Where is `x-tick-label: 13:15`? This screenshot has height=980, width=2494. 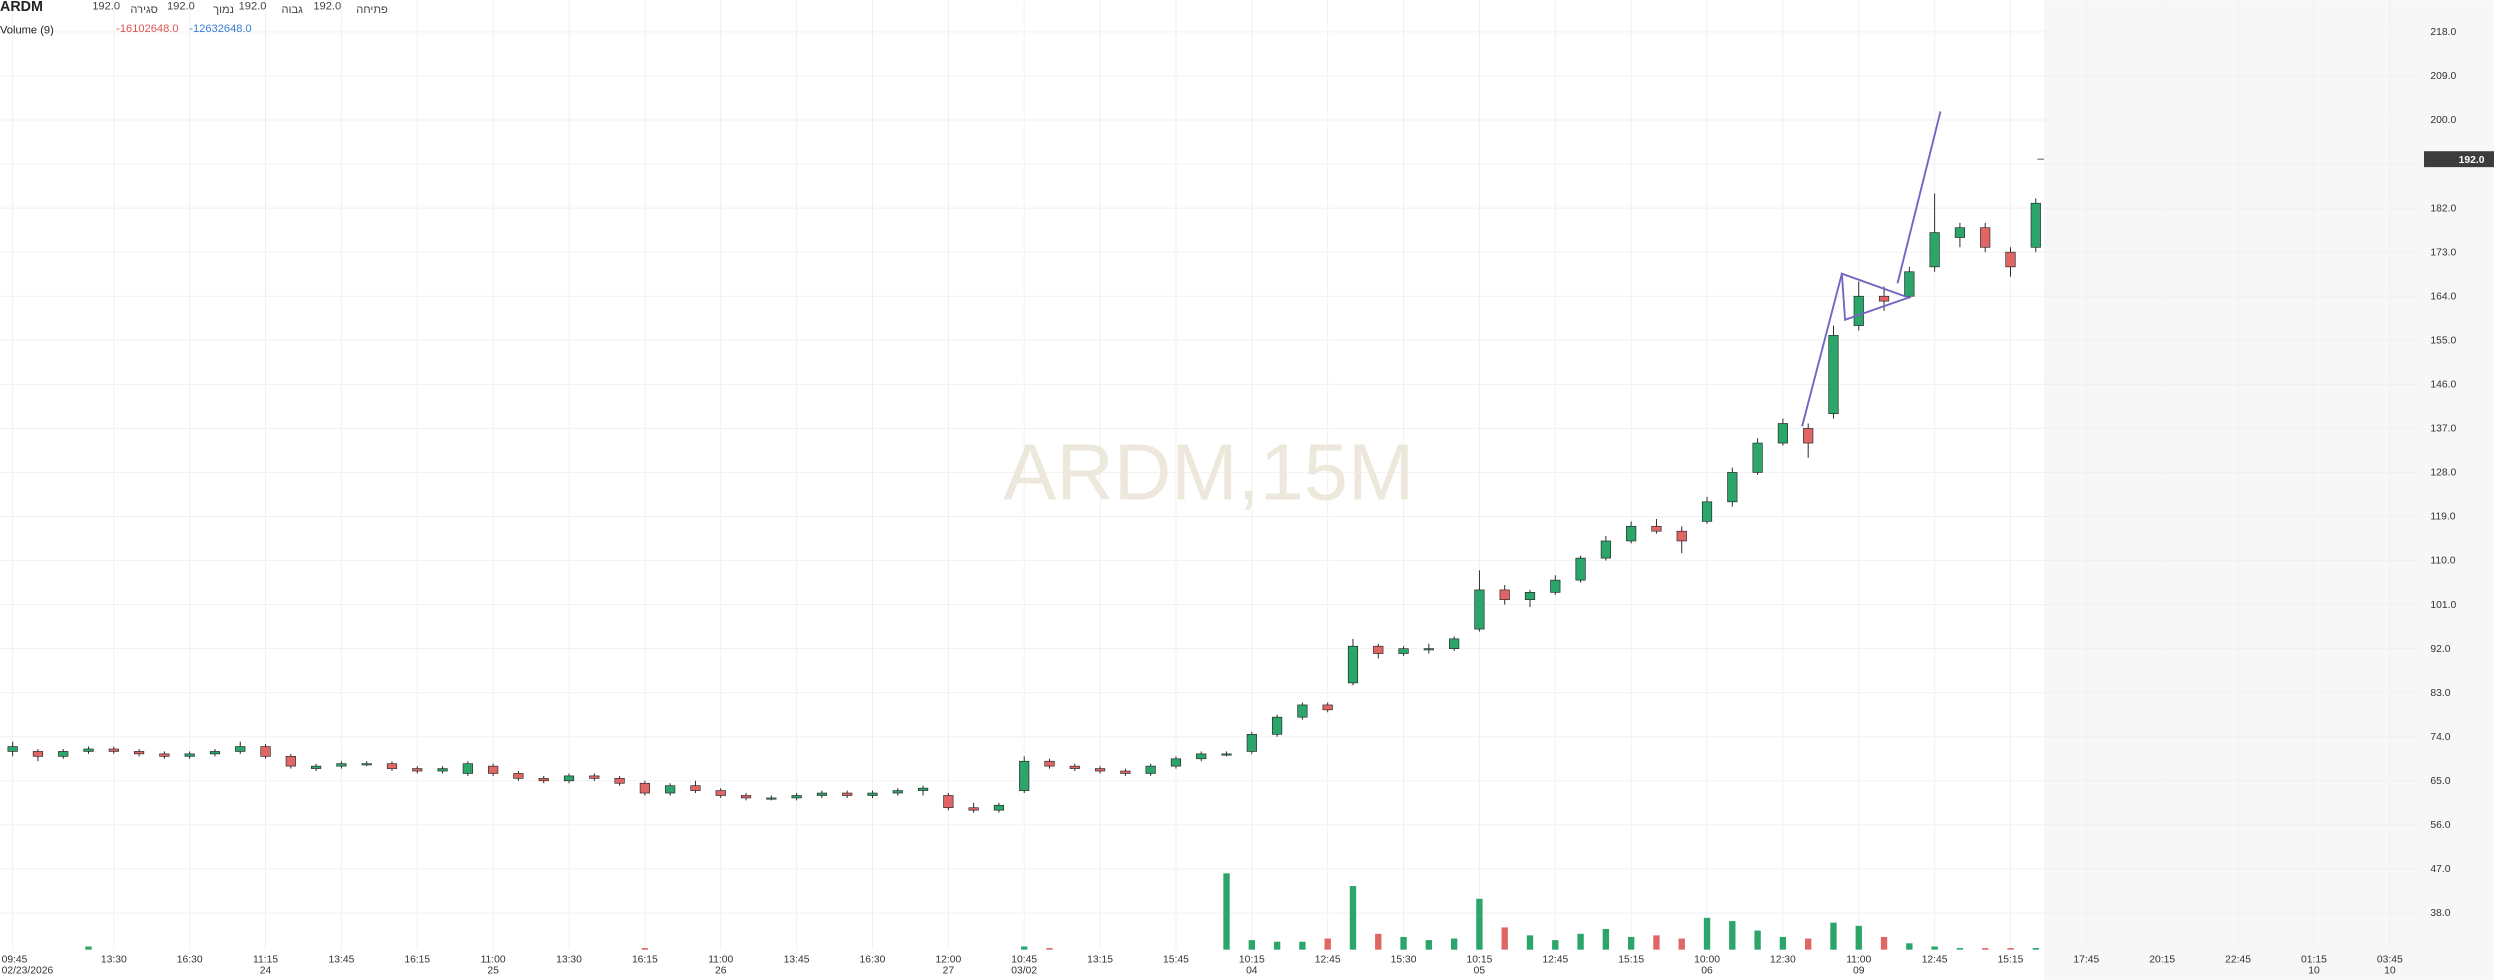 x-tick-label: 13:15 is located at coordinates (1100, 959).